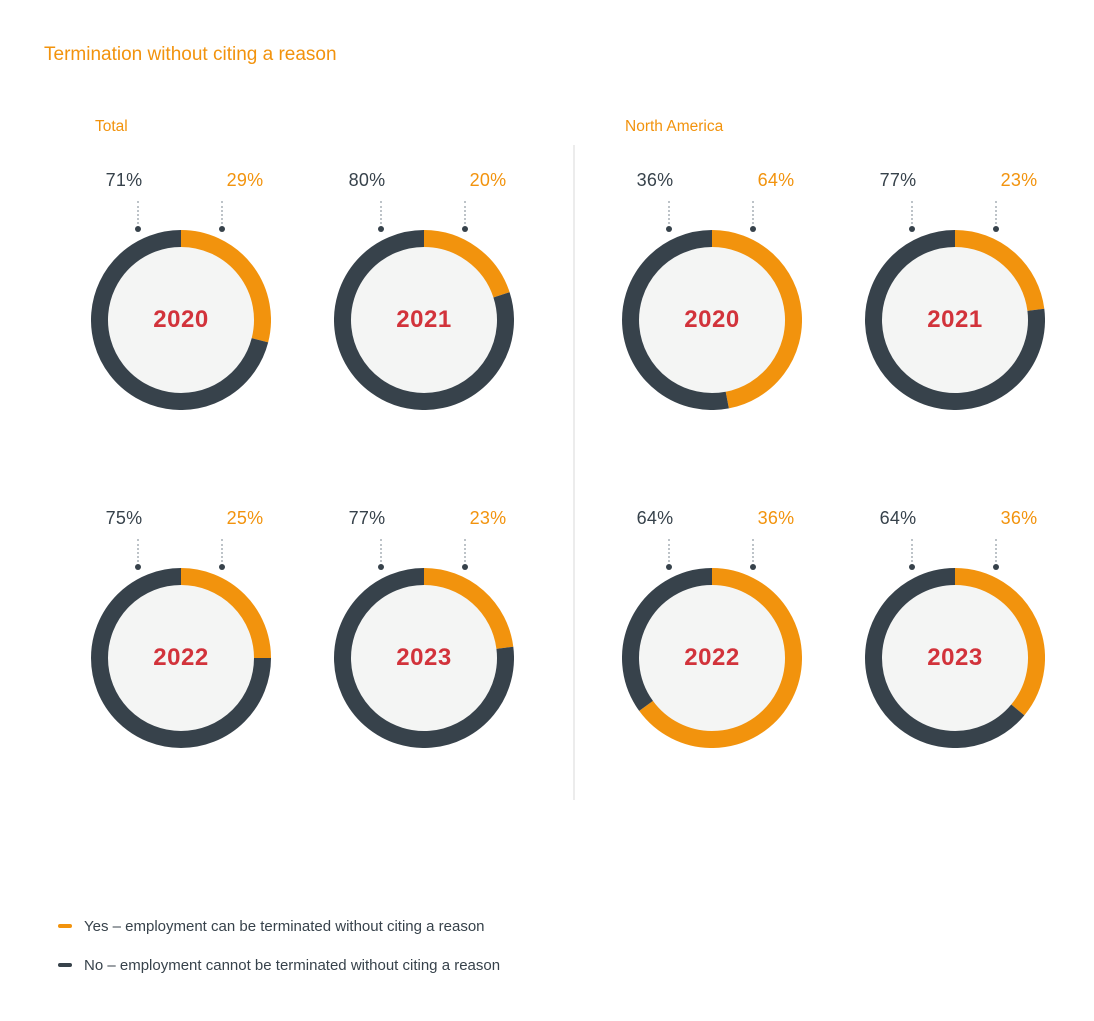 The image size is (1094, 1021). Describe the element at coordinates (488, 180) in the screenshot. I see `yes-percent-label: 20%` at that location.